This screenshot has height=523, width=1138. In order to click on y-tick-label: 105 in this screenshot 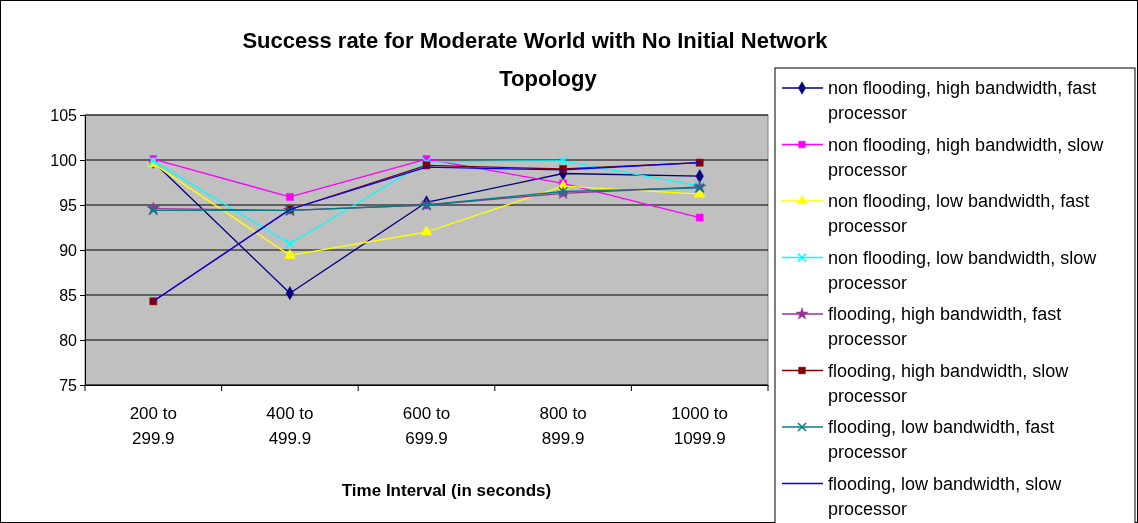, I will do `click(64, 115)`.